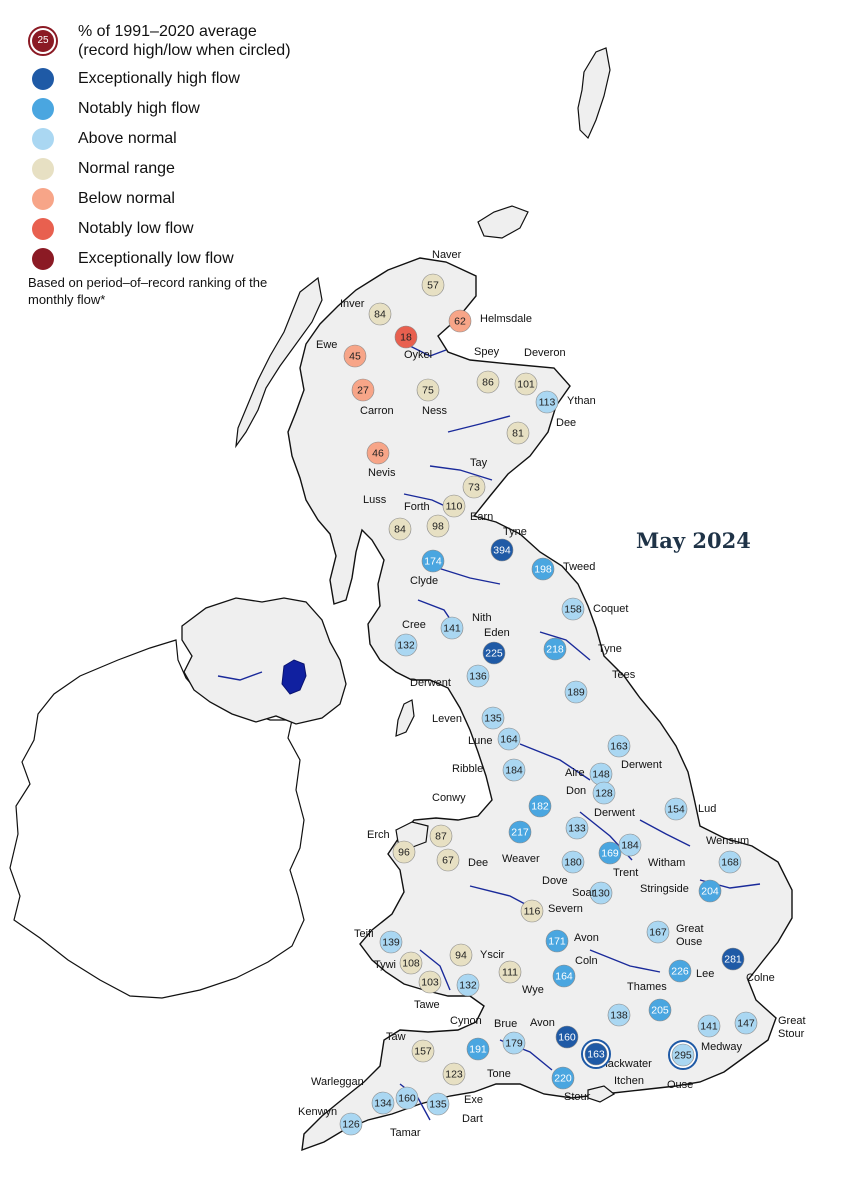  What do you see at coordinates (355, 357) in the screenshot?
I see `station-value: 45` at bounding box center [355, 357].